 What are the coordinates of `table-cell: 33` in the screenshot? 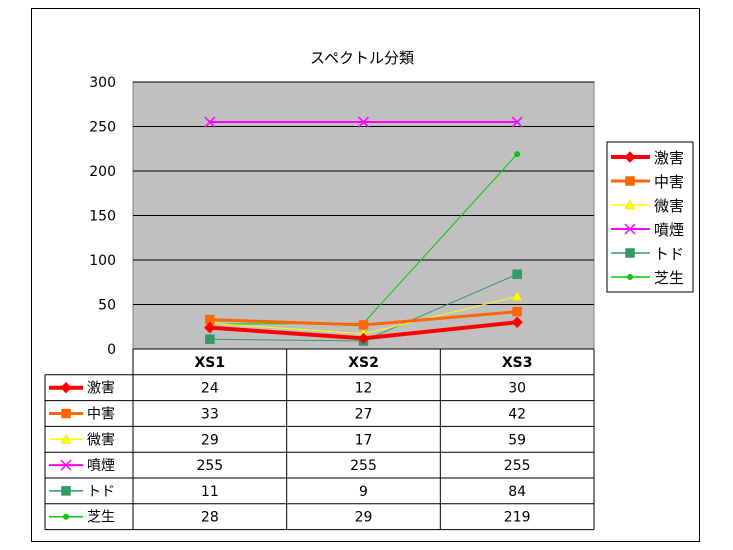 It's located at (210, 415).